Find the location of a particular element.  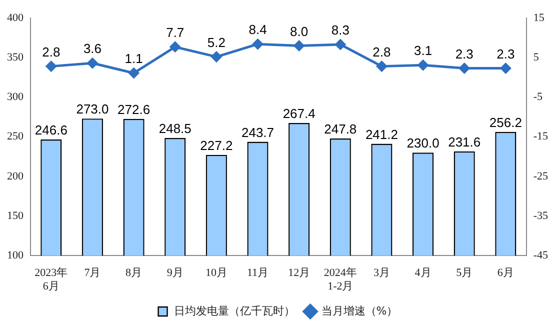

x-tick-label: 8月 is located at coordinates (134, 273).